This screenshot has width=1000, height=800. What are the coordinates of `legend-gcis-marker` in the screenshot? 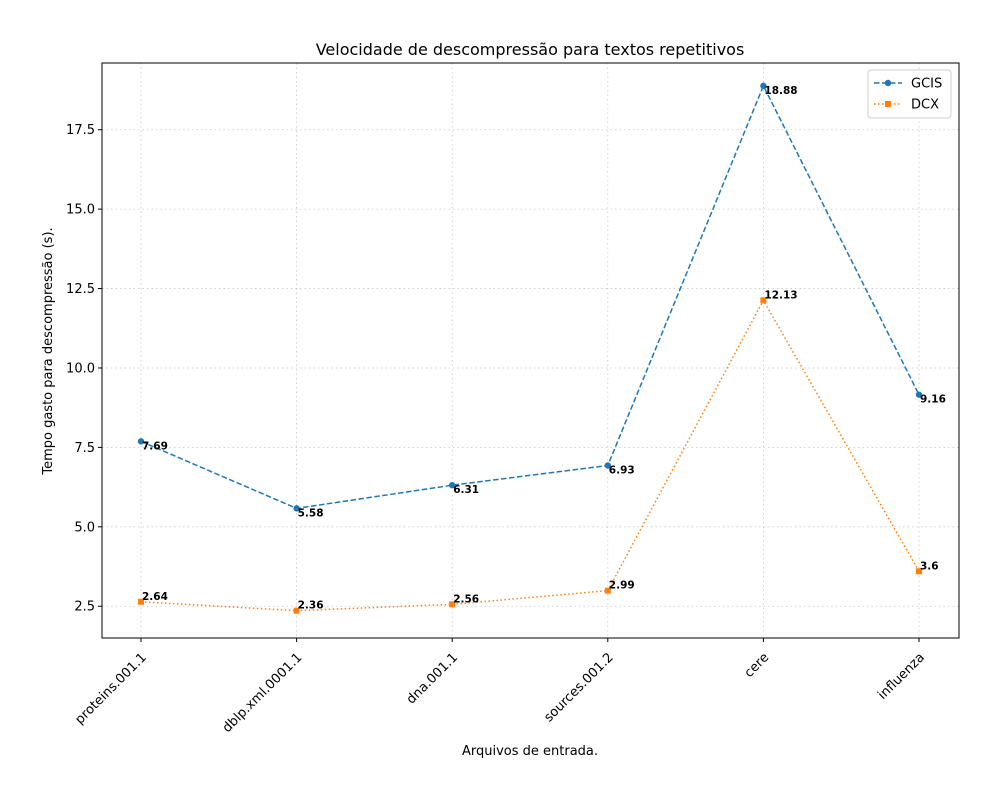 It's located at (888, 83).